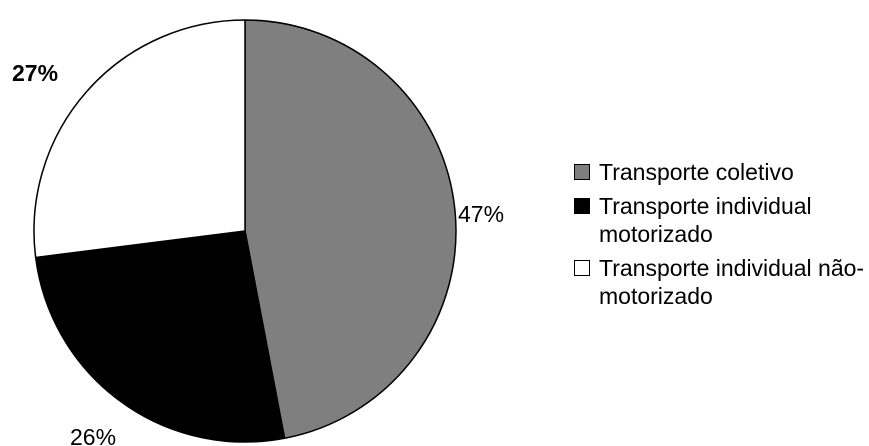 The image size is (869, 446). I want to click on legend-label-transporte-individual-motorizado: Transporte individual motorizado, so click(705, 220).